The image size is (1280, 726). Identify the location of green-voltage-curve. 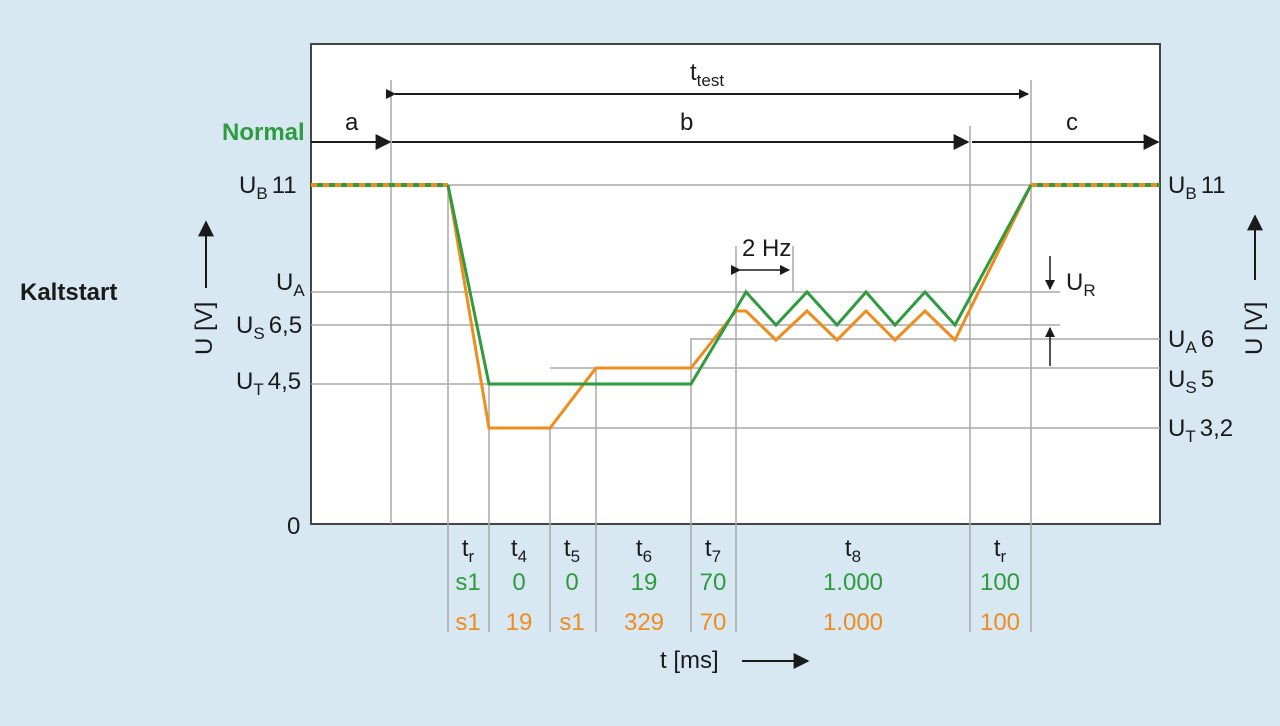
(739, 285).